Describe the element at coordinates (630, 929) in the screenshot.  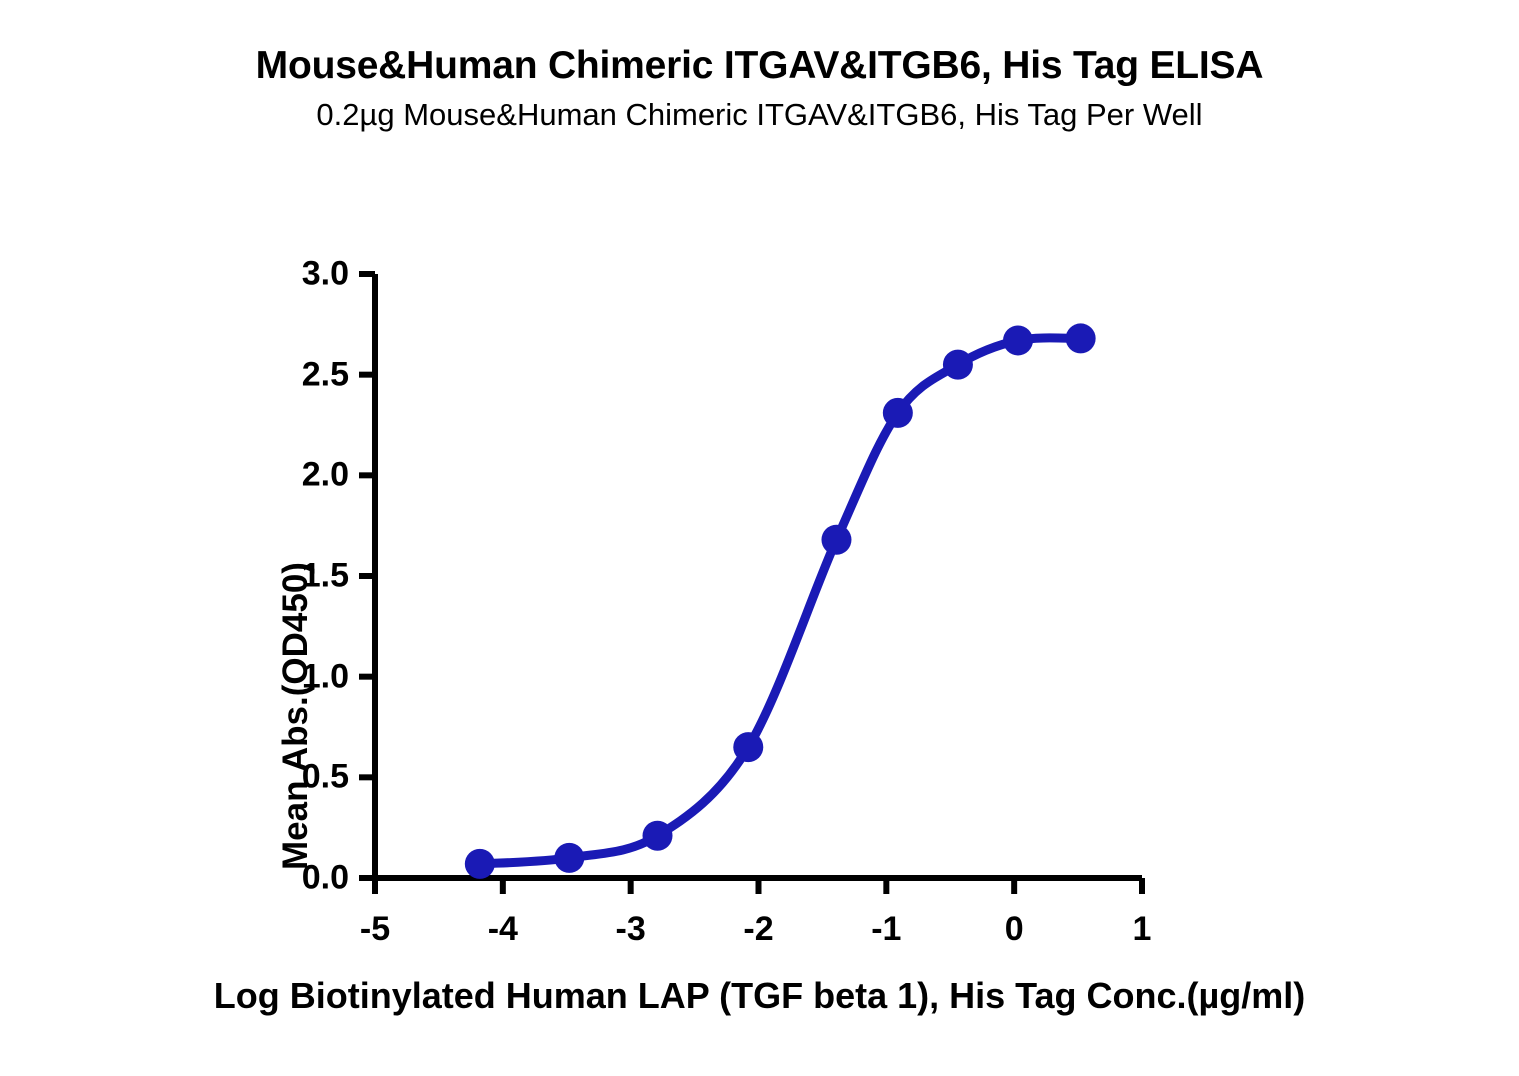
I see `x-tick-label: -3` at that location.